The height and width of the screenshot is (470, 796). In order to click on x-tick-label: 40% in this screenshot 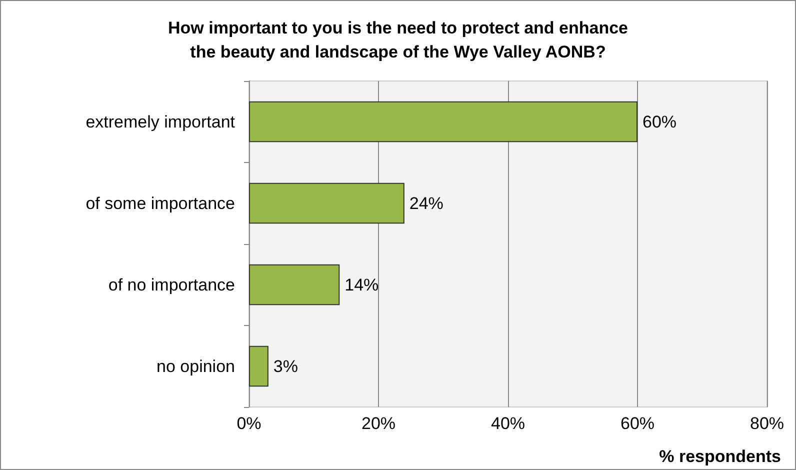, I will do `click(508, 423)`.